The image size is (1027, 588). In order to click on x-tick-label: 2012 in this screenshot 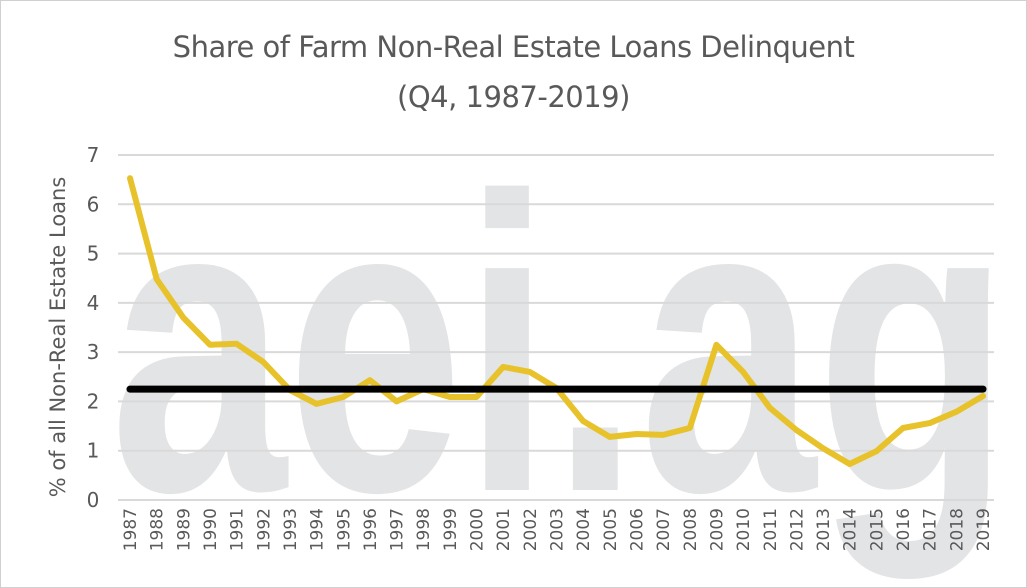, I will do `click(797, 529)`.